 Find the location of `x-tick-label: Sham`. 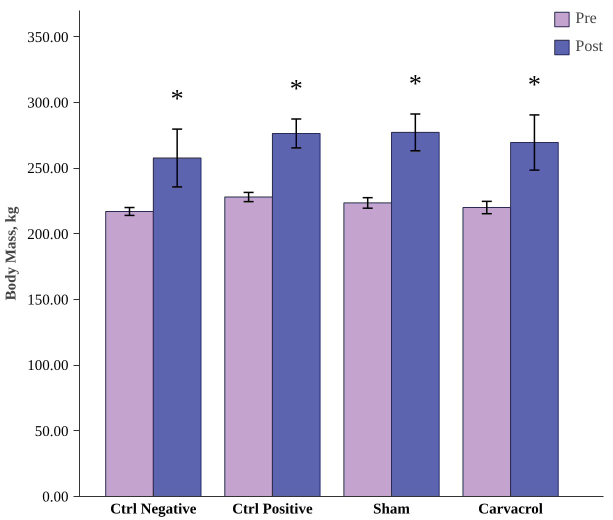

x-tick-label: Sham is located at coordinates (391, 510).